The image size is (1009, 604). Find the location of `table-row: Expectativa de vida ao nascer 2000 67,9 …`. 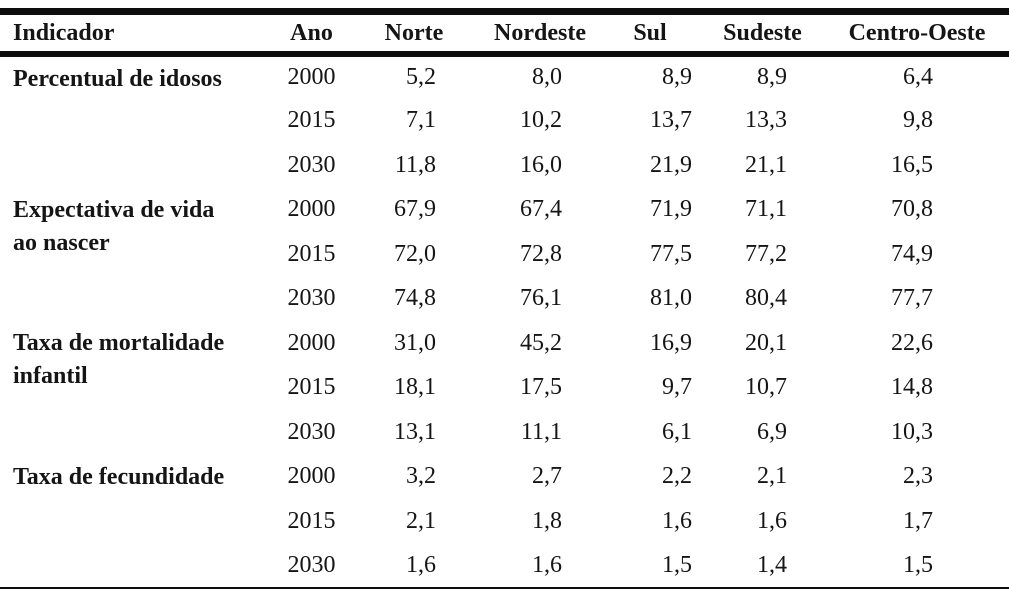

table-row: Expectativa de vida ao nascer 2000 67,9 … is located at coordinates (504, 221).